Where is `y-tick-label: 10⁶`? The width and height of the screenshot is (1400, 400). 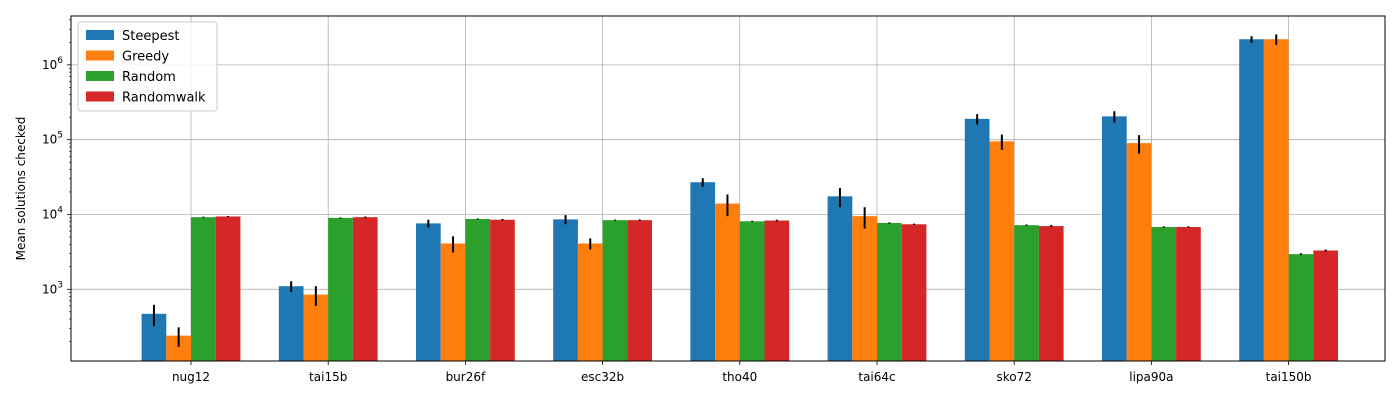 y-tick-label: 10⁶ is located at coordinates (52, 64).